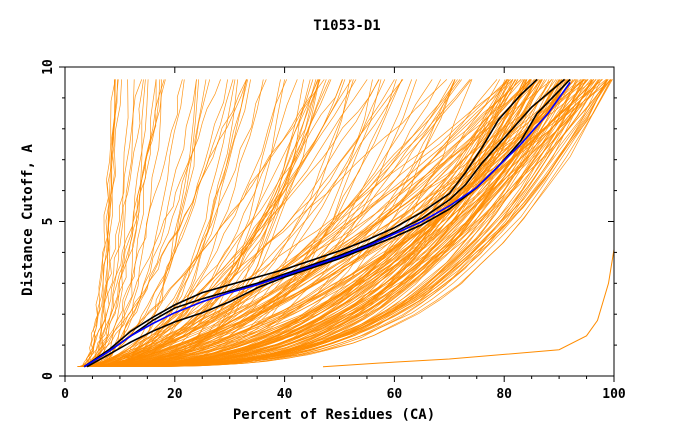  Describe the element at coordinates (65, 394) in the screenshot. I see `x-tick-label: 0` at that location.